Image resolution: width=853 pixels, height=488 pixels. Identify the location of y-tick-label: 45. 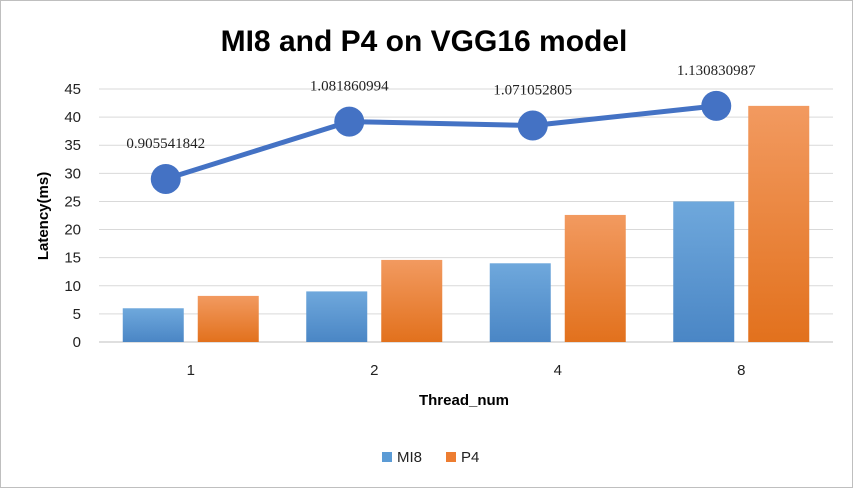
(72, 89).